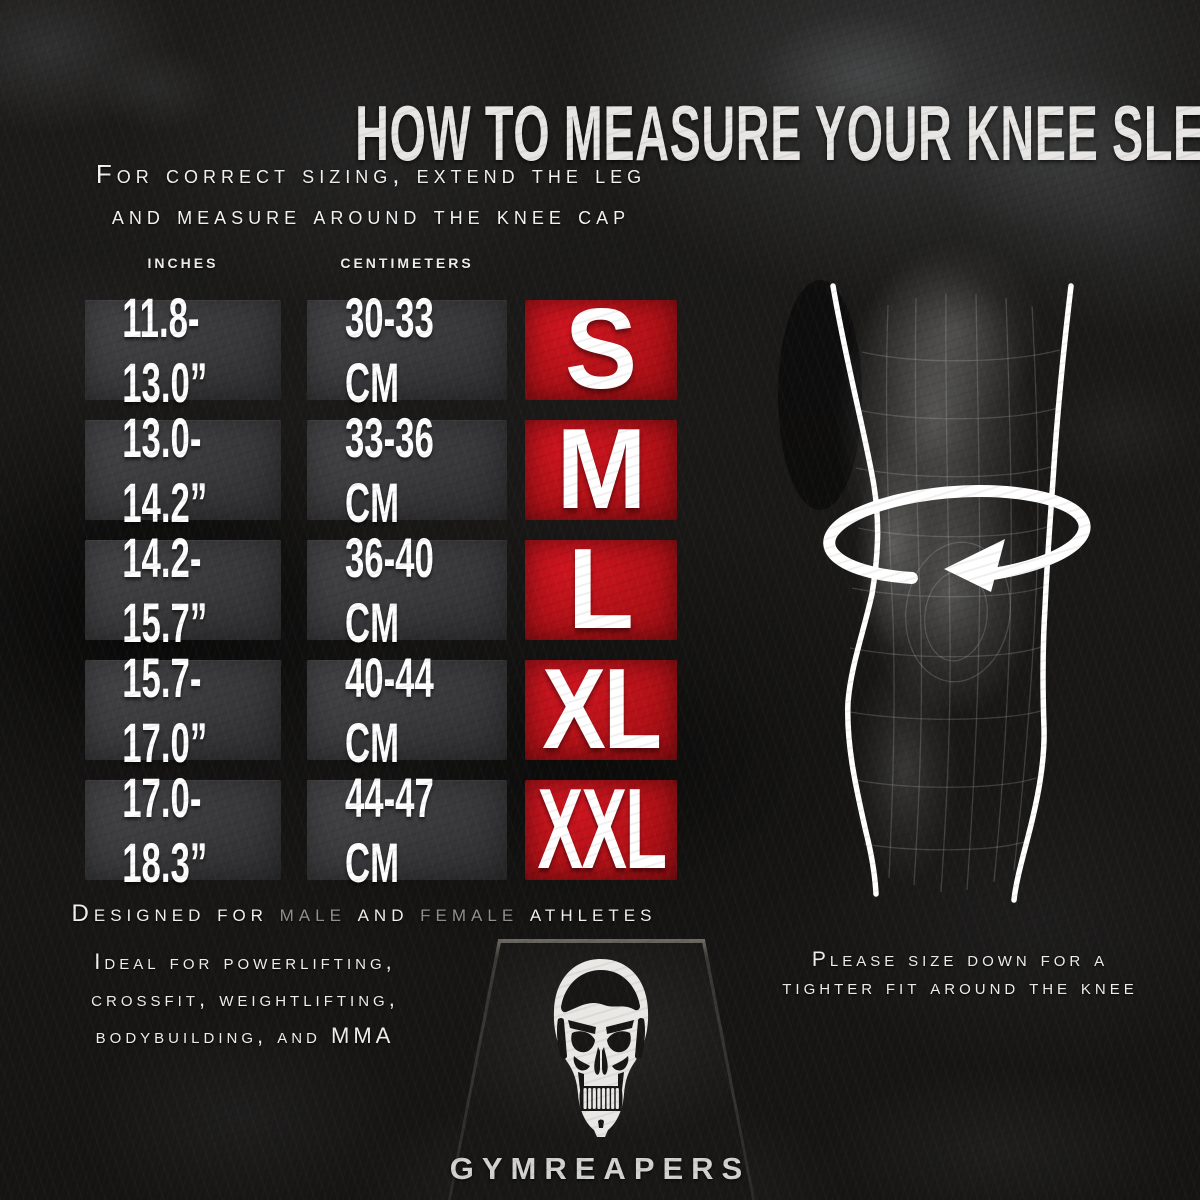  Describe the element at coordinates (183, 350) in the screenshot. I see `table-cell-inches: 11.8-13.0”` at that location.